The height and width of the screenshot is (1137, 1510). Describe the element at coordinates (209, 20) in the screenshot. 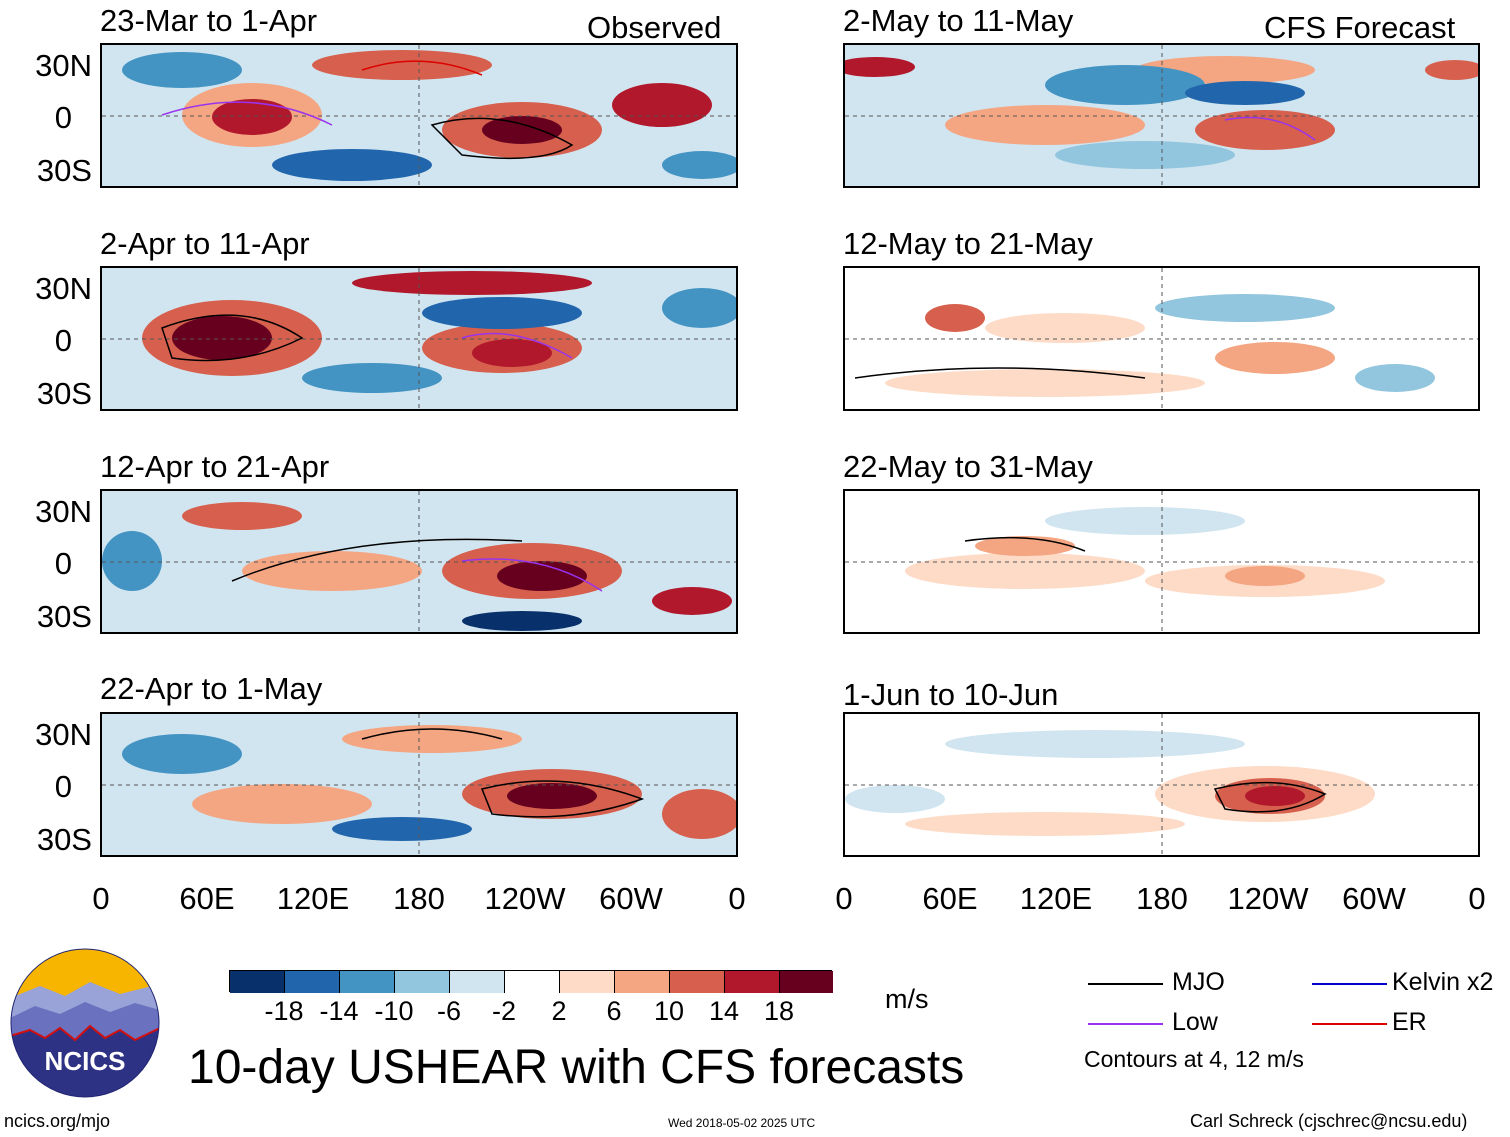

I see `panel-title-left-1: 23-Mar to 1-Apr` at that location.